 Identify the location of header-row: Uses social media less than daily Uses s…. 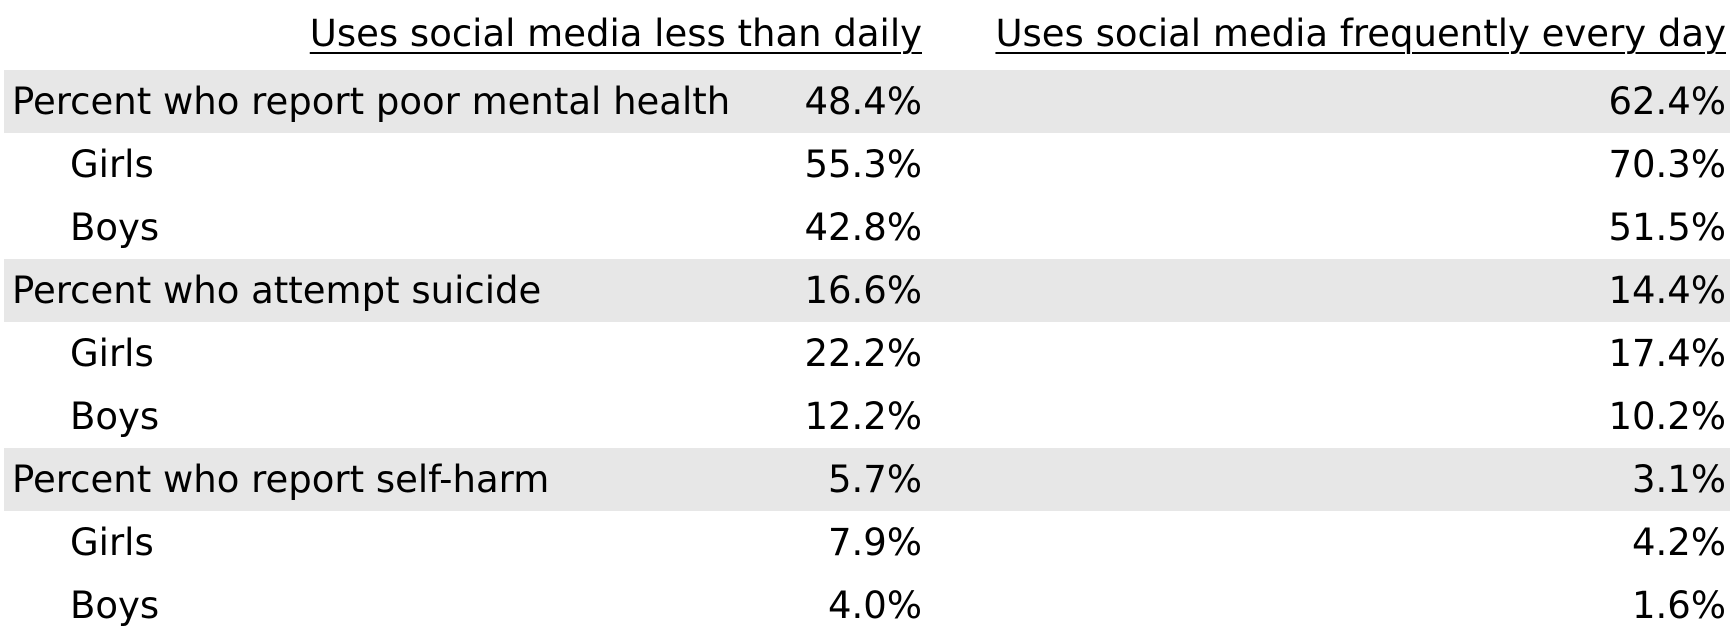
(867, 35).